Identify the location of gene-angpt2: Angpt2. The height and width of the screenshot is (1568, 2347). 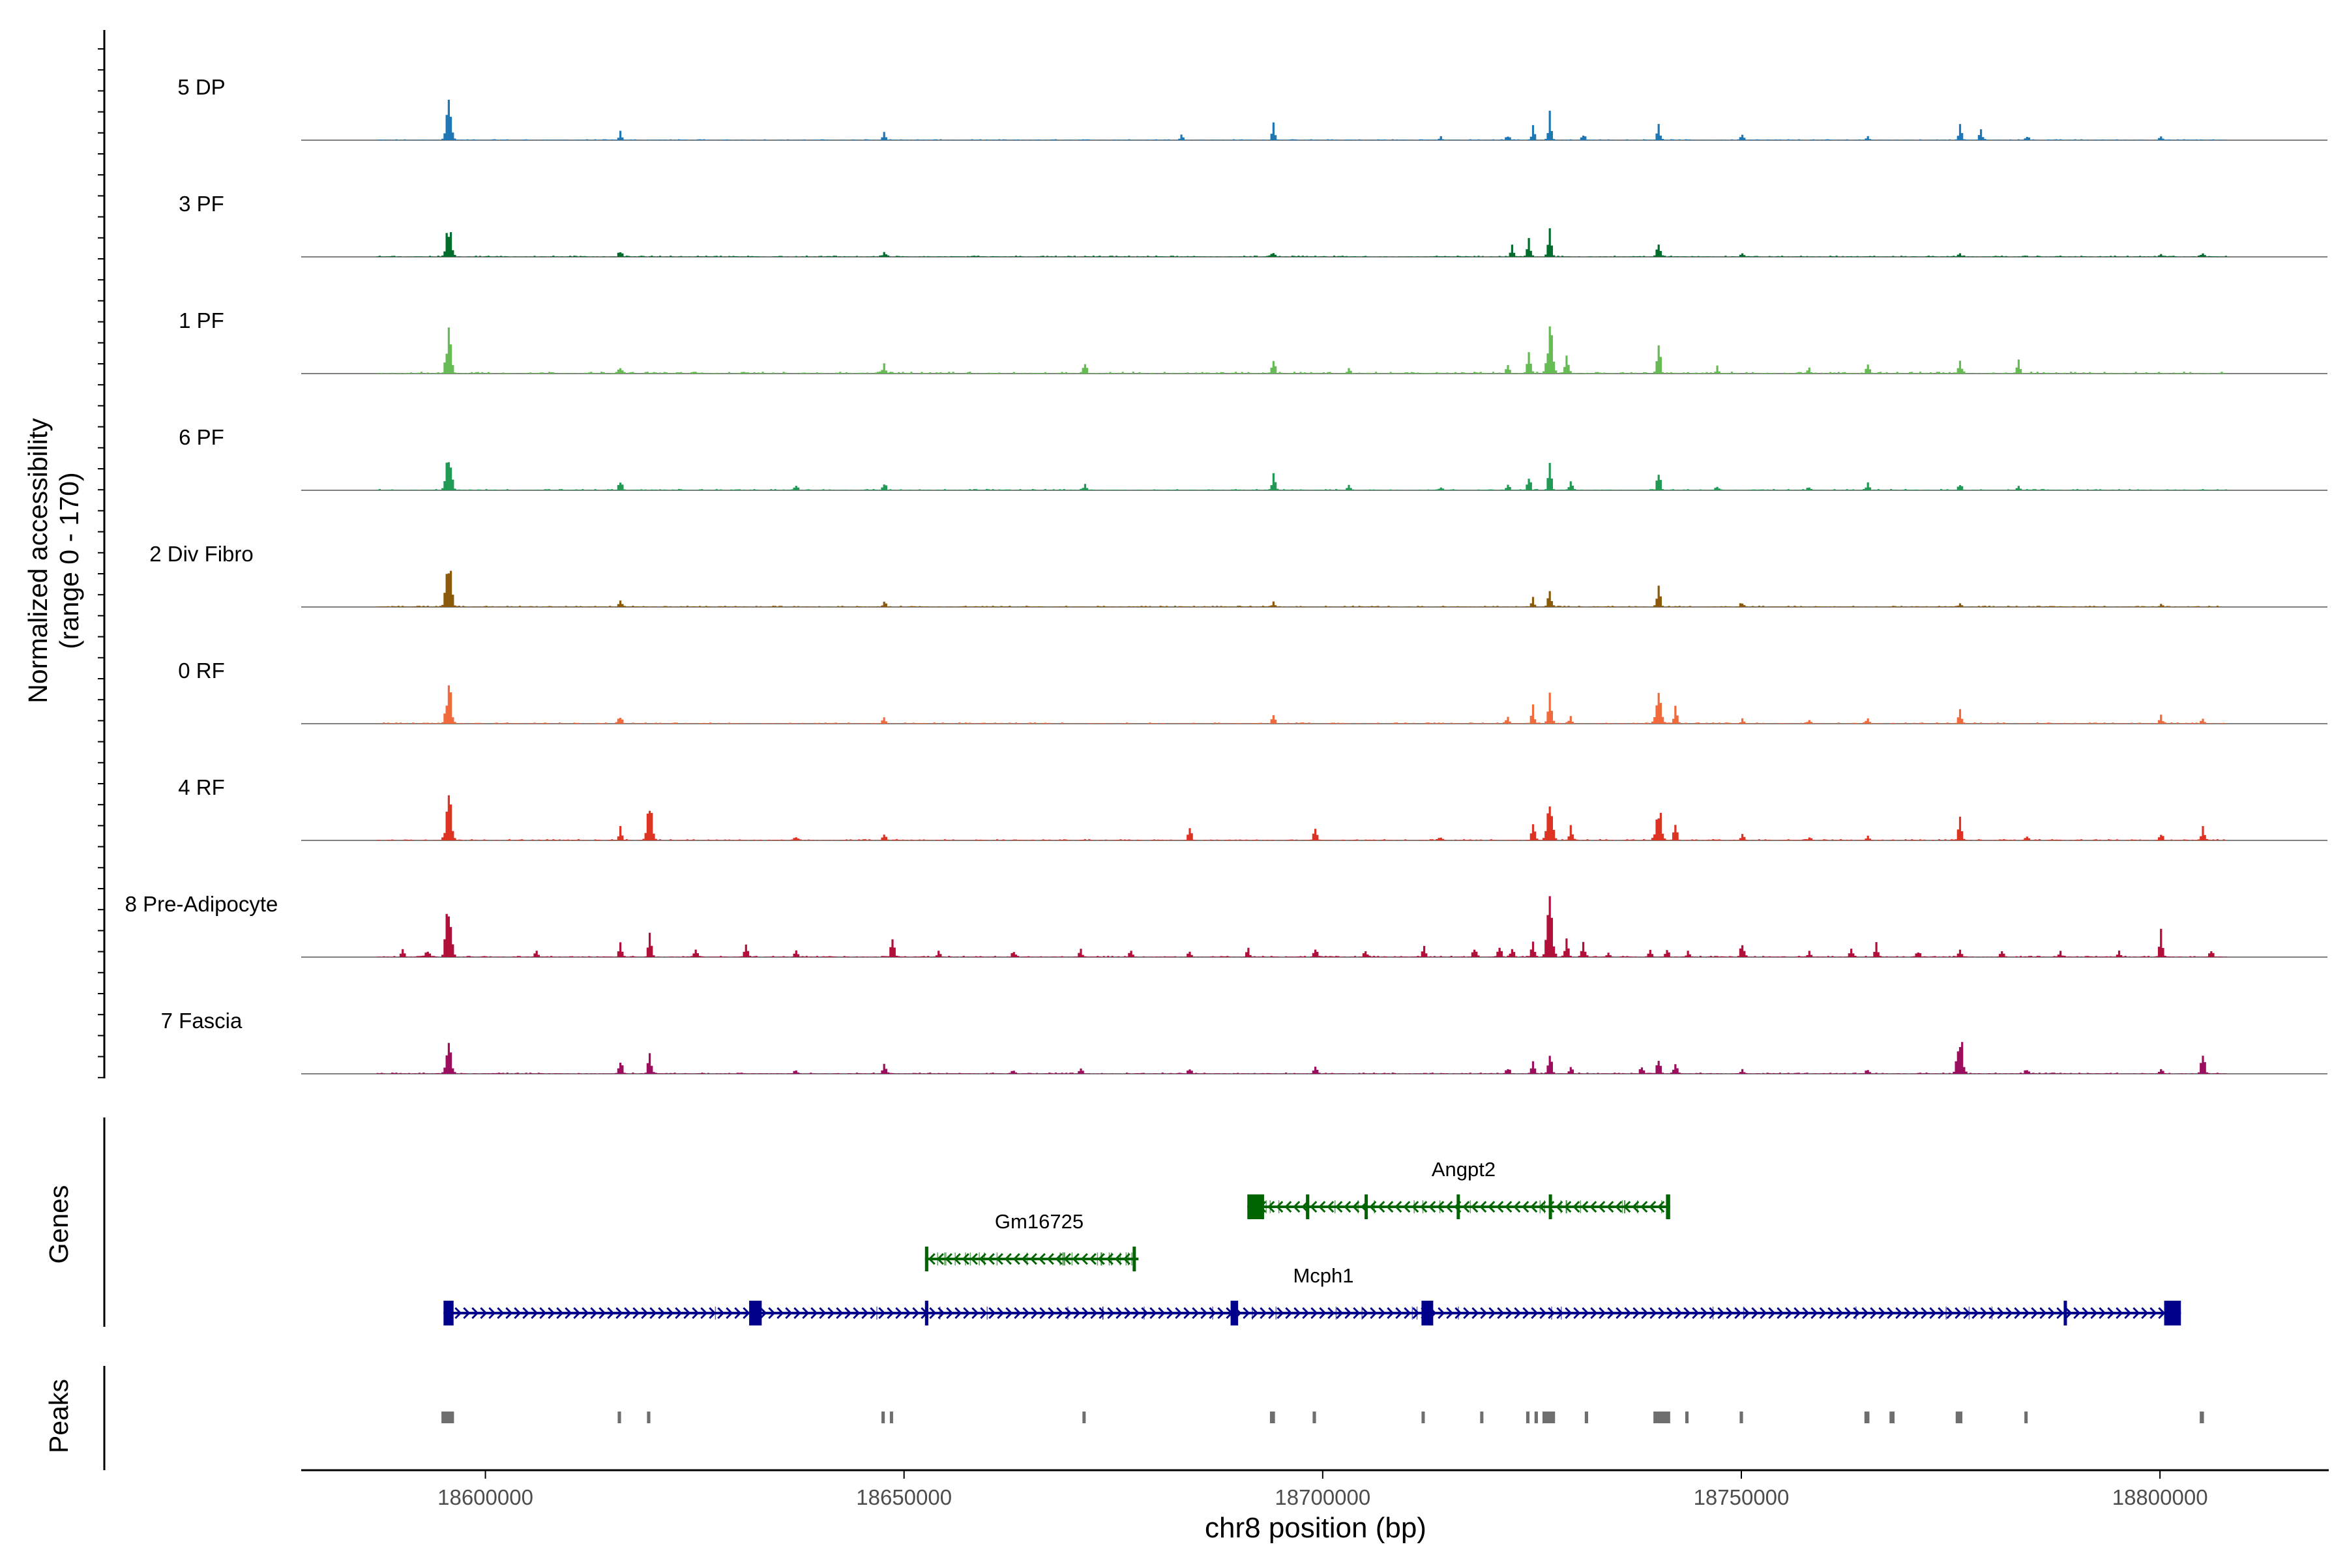
(1458, 1189).